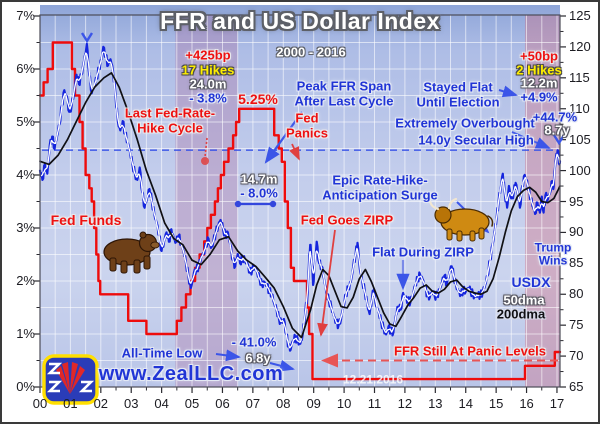  I want to click on annotation-minus-8: - 8.0%, so click(259, 193).